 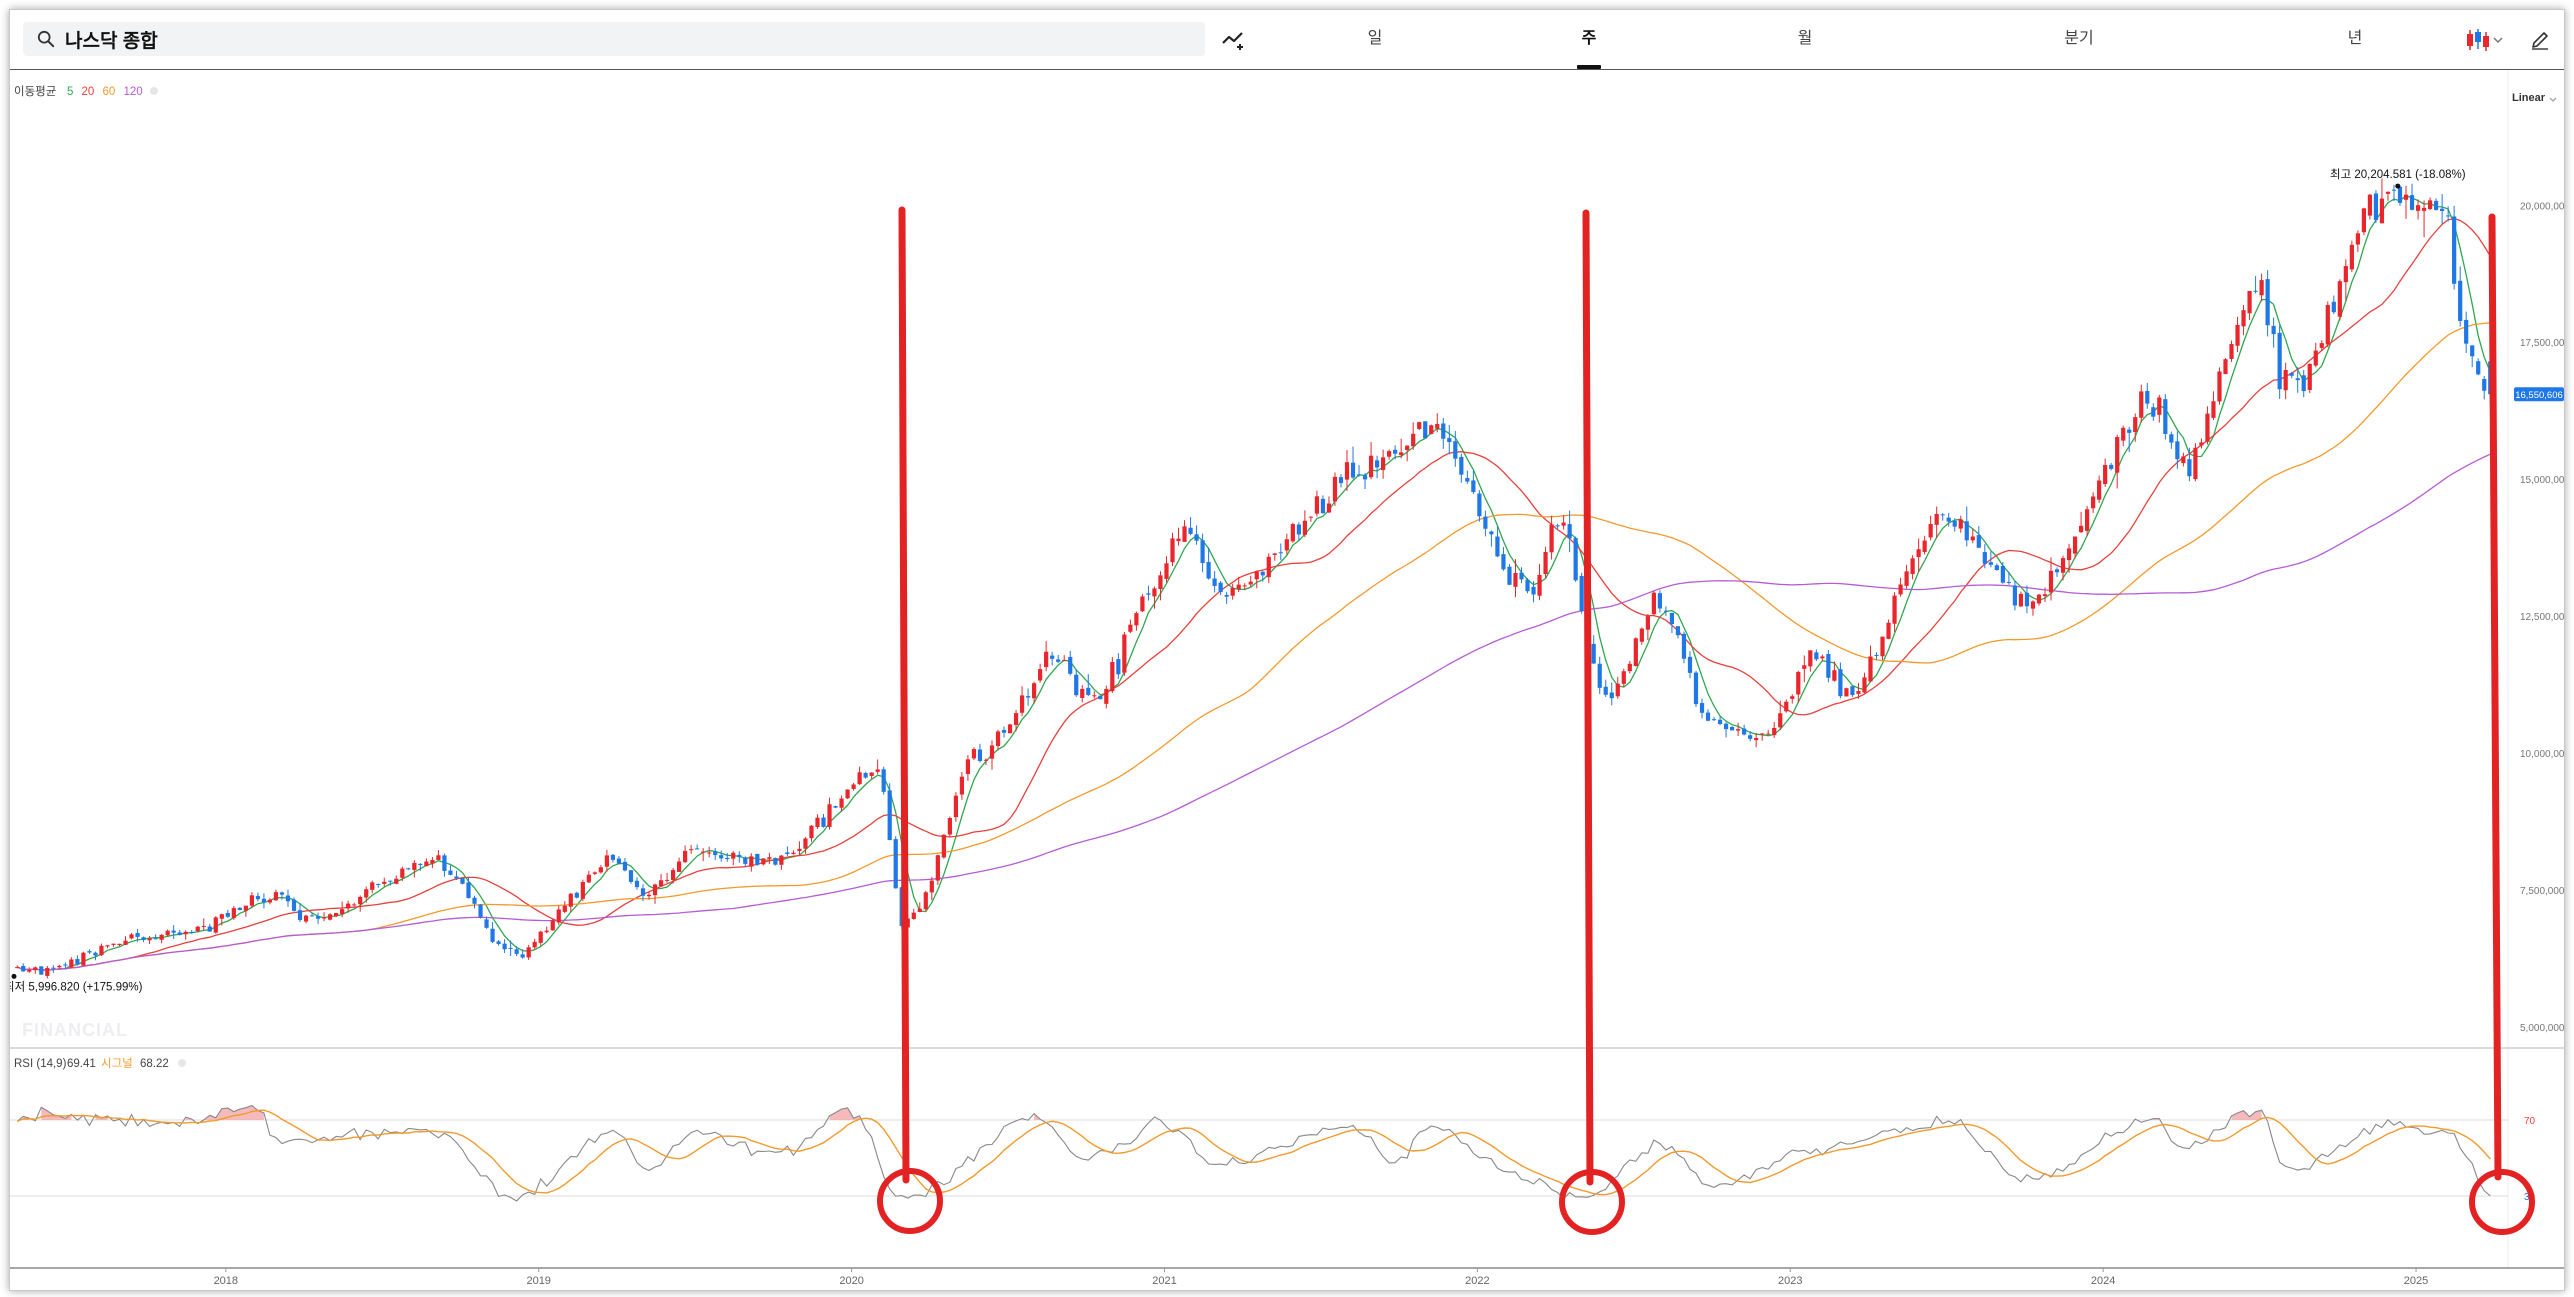 What do you see at coordinates (1805, 38) in the screenshot?
I see `tab-month: 월` at bounding box center [1805, 38].